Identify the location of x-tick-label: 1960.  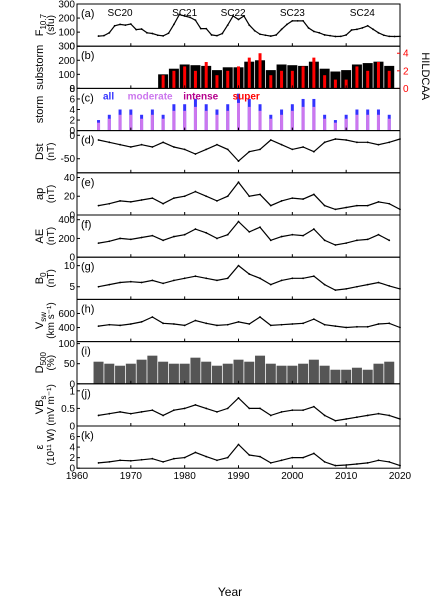
(77, 476).